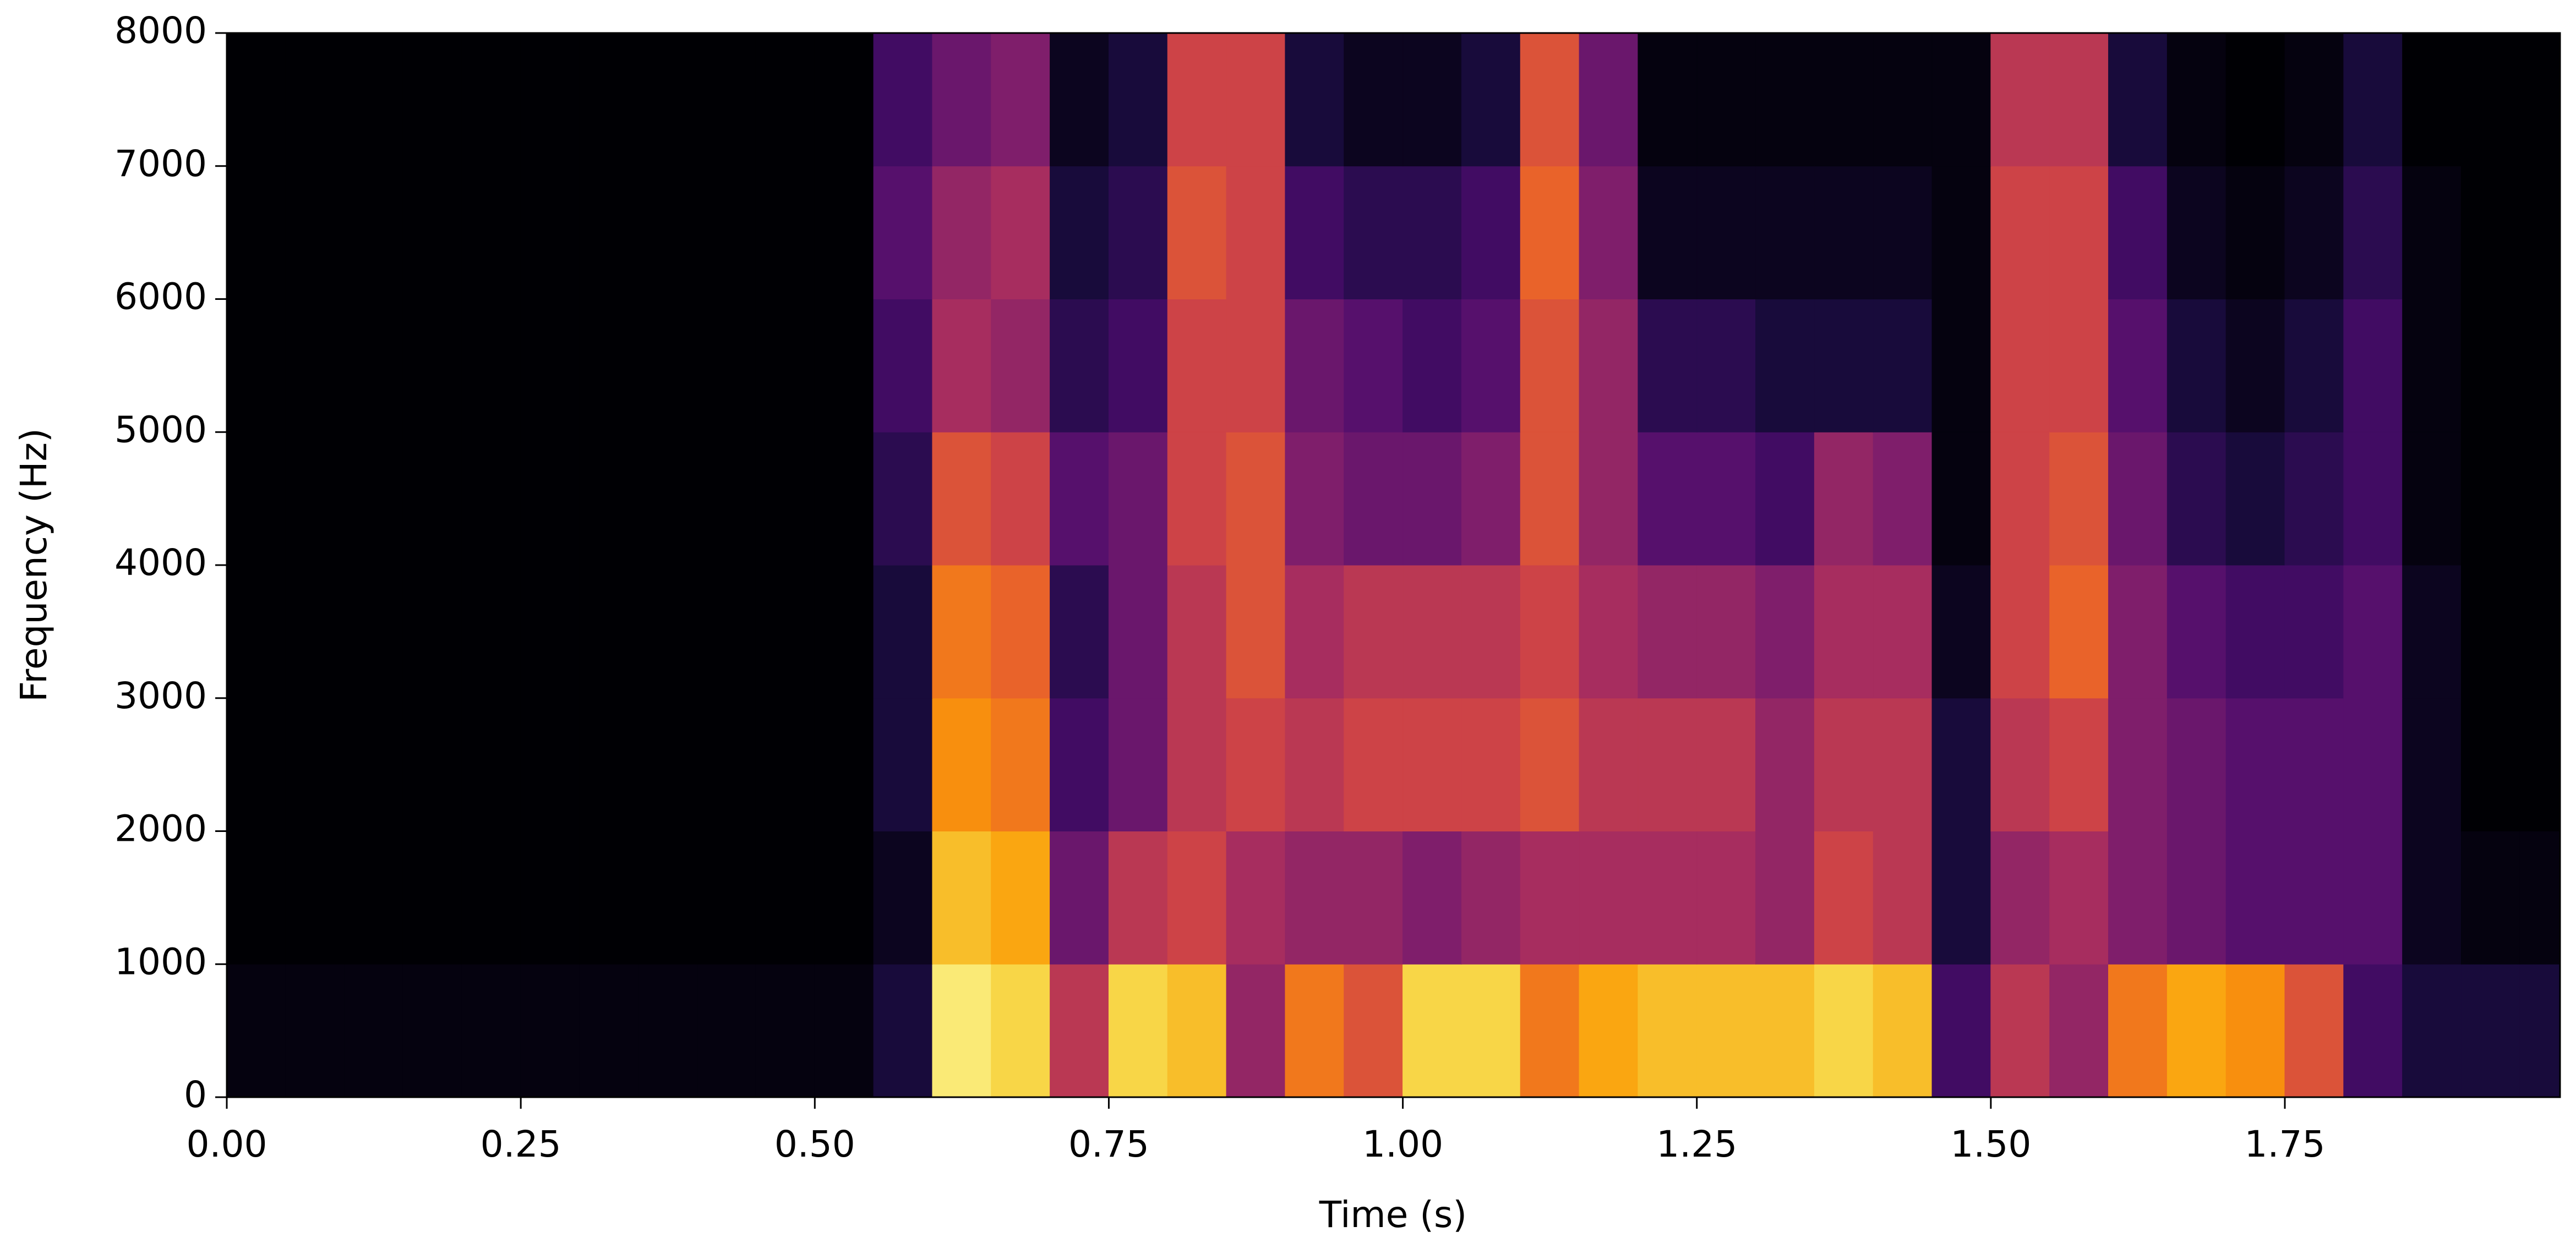 The image size is (2576, 1254). Describe the element at coordinates (34, 565) in the screenshot. I see `y-axis-label: Frequency (Hz)` at that location.